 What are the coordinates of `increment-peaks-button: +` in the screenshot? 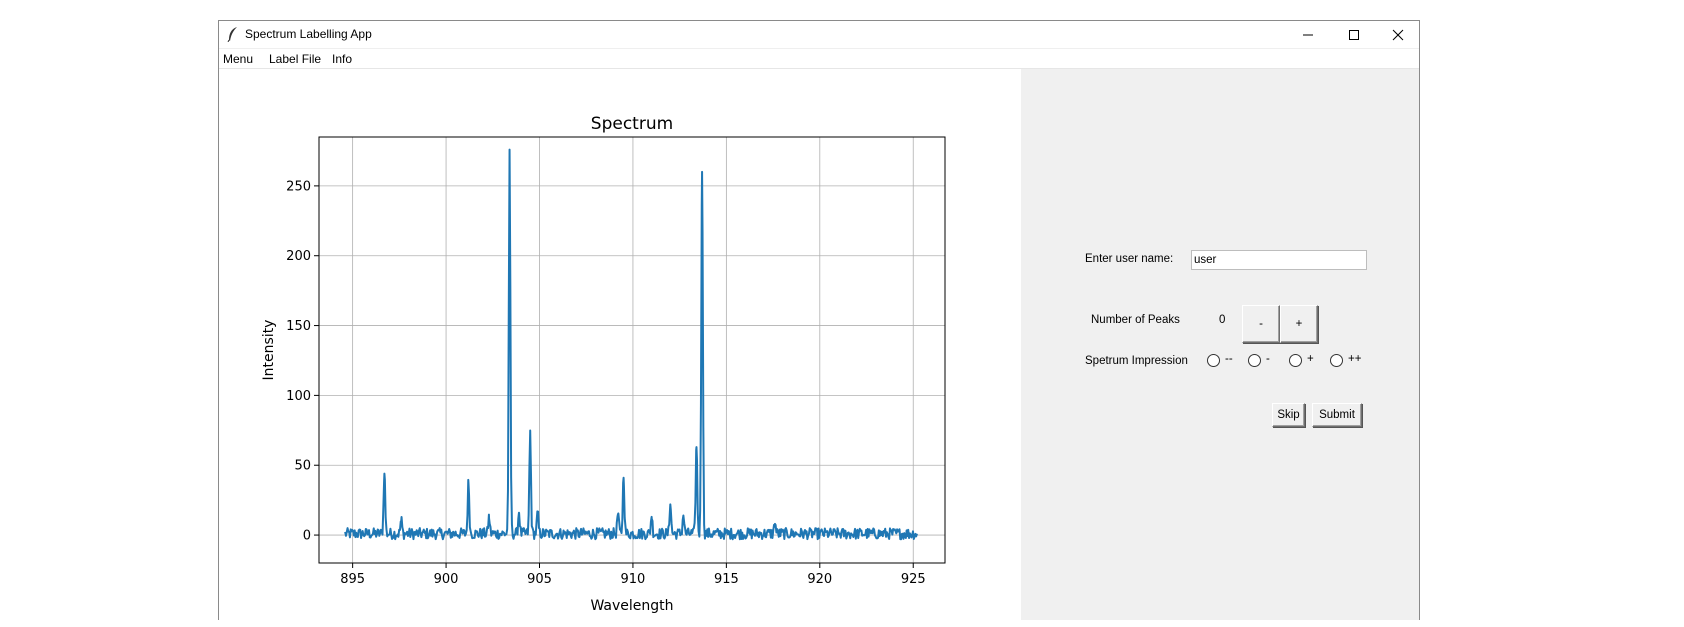 It's located at (1299, 324).